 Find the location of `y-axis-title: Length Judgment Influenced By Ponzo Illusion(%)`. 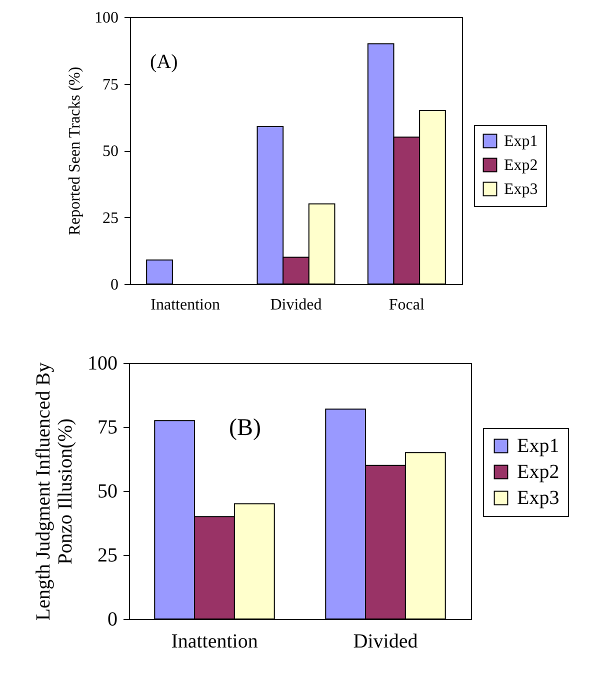

y-axis-title: Length Judgment Influenced By Ponzo Illusion(%) is located at coordinates (54, 491).